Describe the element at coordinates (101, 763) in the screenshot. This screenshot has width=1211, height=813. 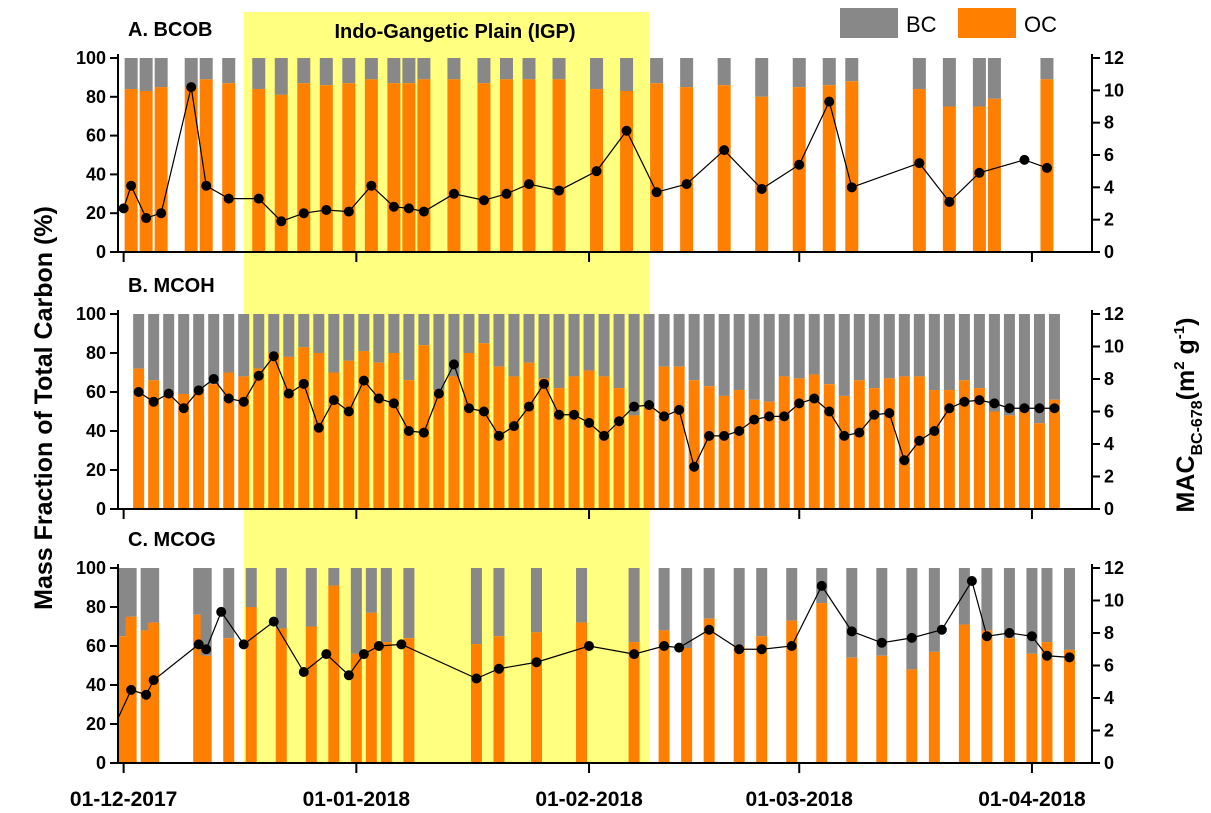
I see `y-left-tick-label: 0` at that location.